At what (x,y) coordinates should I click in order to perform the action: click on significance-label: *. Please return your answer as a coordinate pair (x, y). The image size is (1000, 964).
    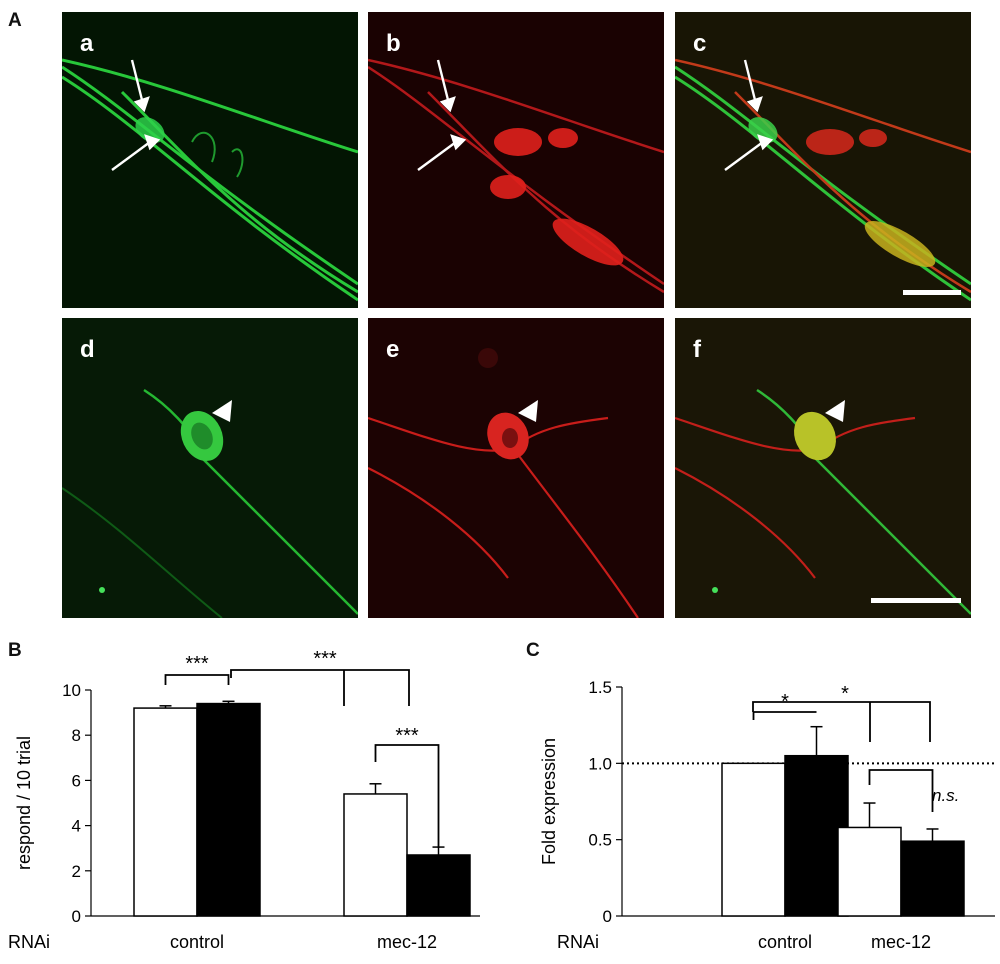
    Looking at the image, I should click on (845, 694).